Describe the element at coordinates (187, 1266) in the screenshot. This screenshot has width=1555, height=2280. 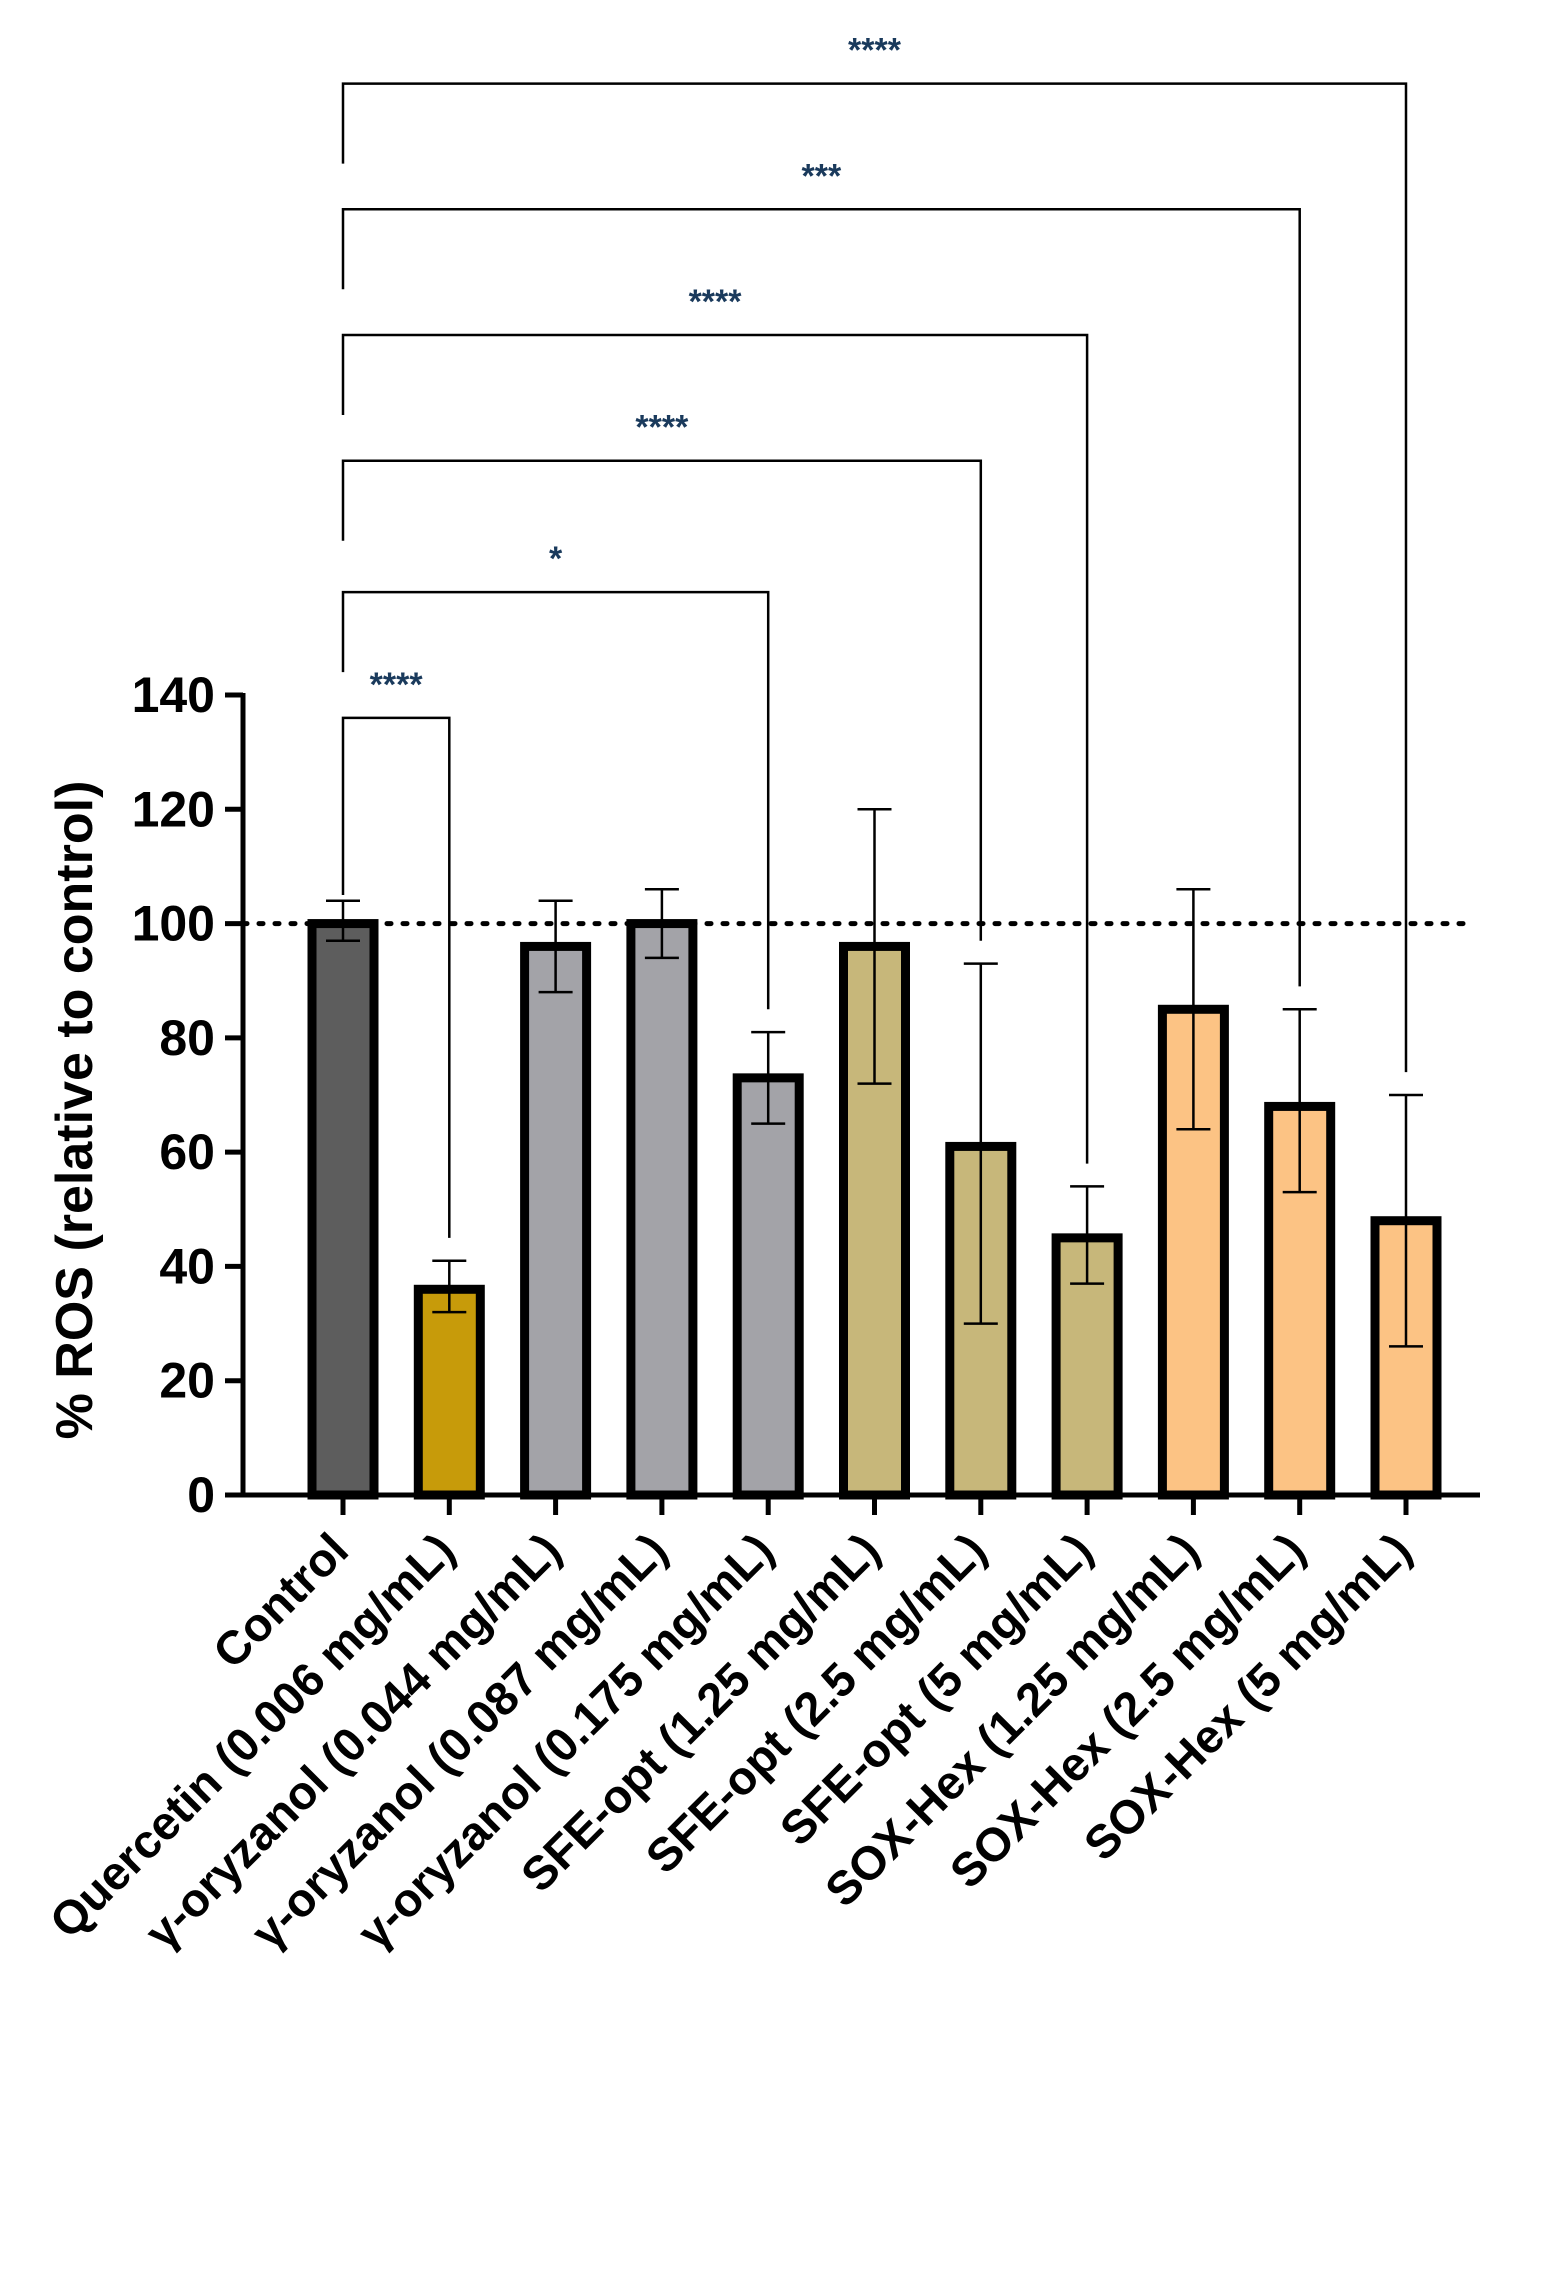
I see `y-tick-label: 40` at that location.